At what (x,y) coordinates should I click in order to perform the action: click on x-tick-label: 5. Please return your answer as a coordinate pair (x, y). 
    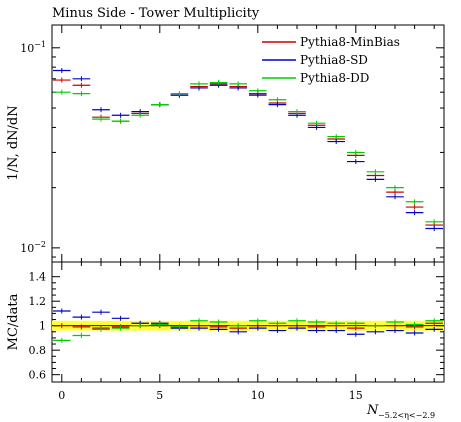
    Looking at the image, I should click on (159, 395).